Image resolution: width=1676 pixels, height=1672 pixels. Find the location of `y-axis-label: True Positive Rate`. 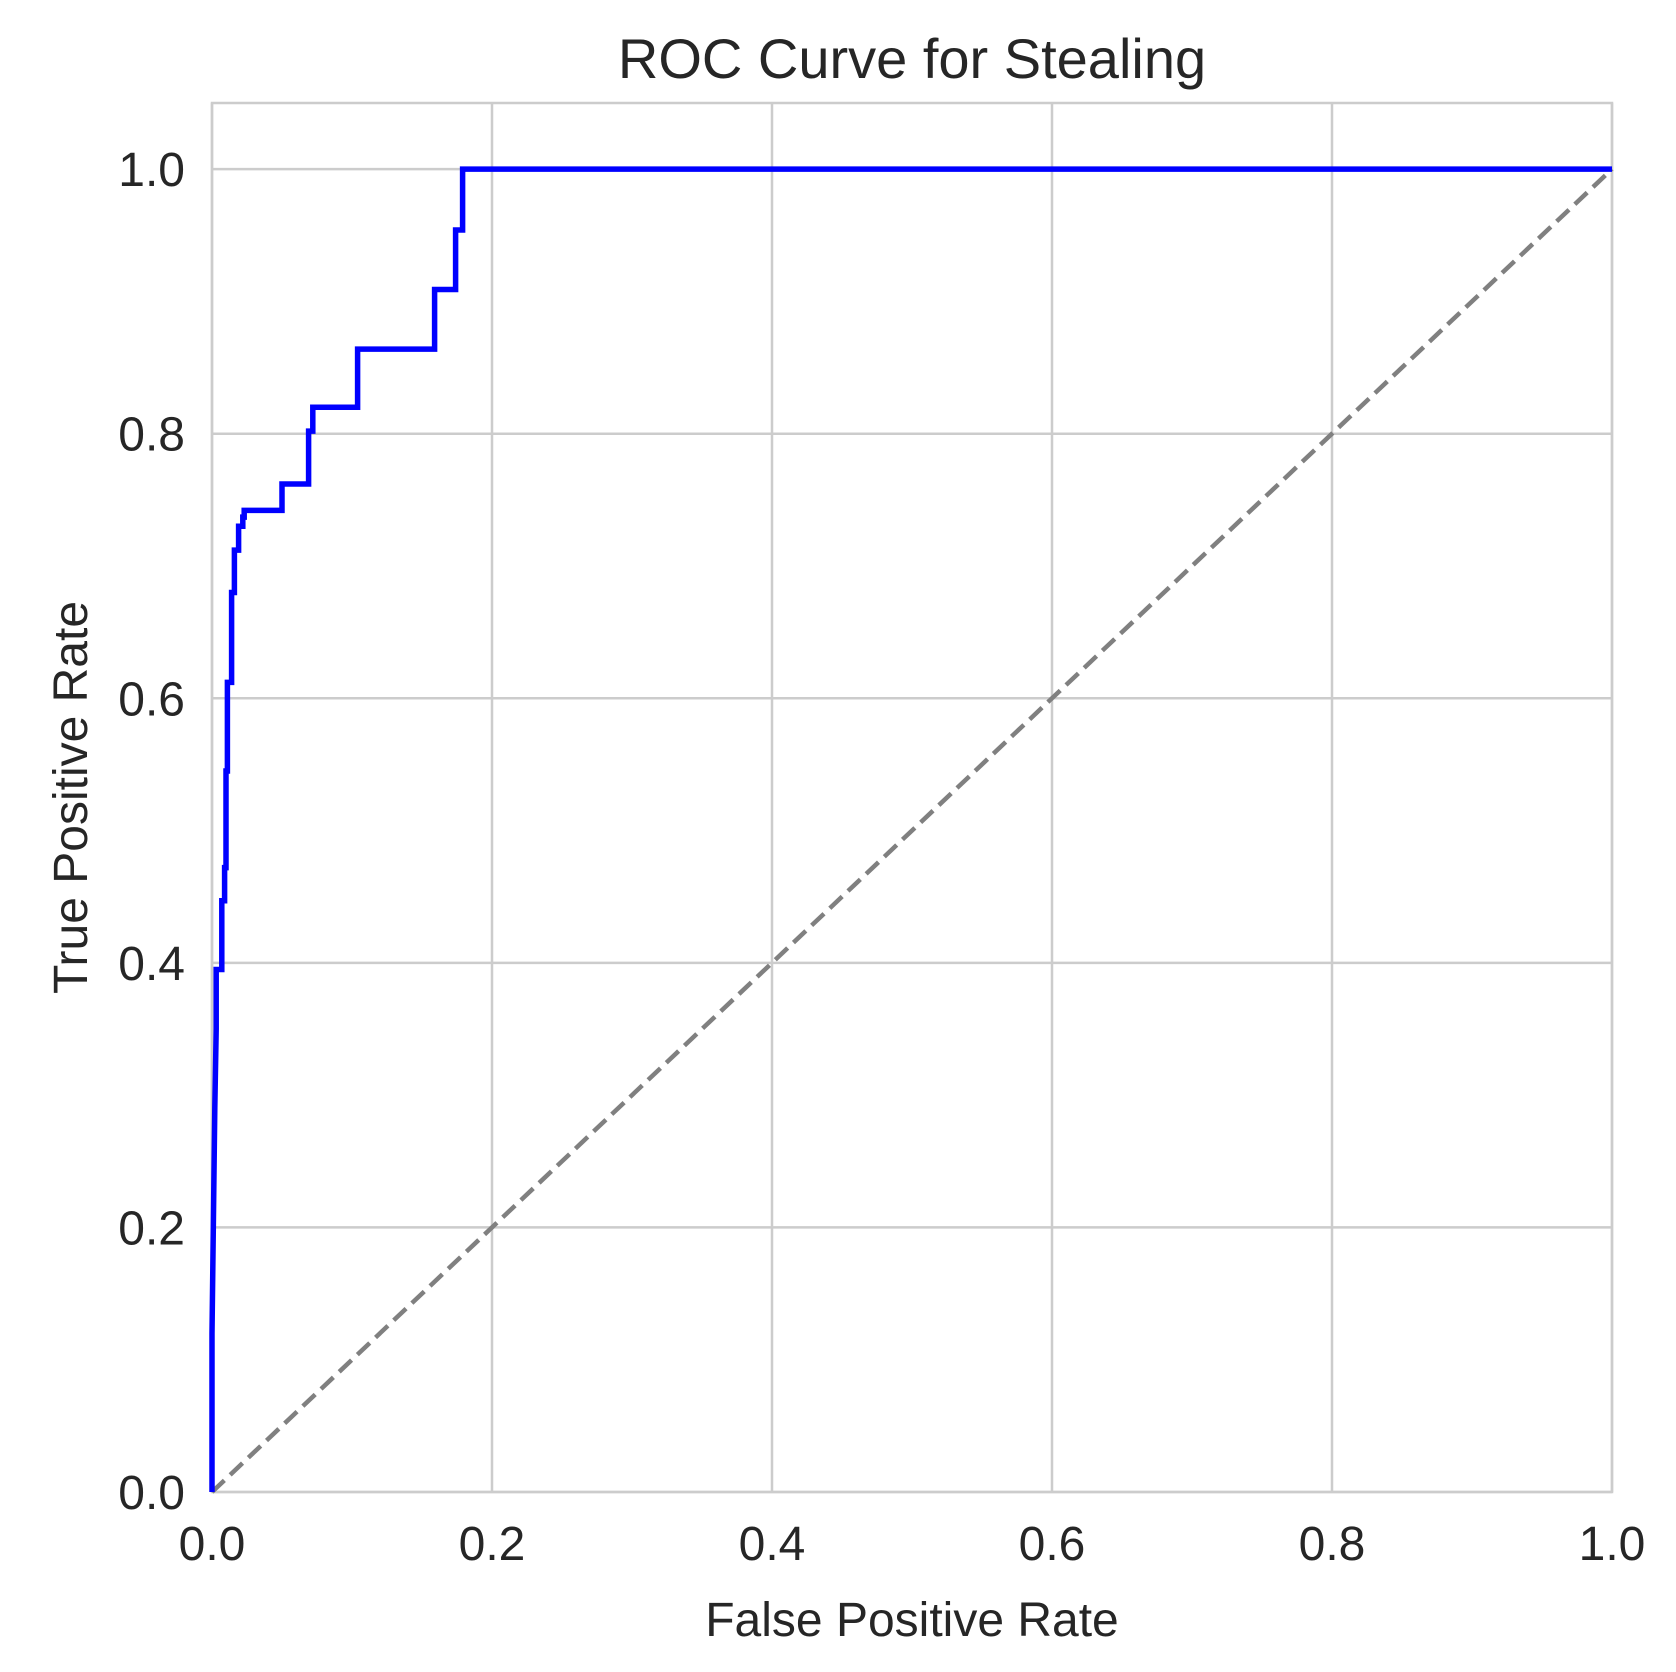

y-axis-label: True Positive Rate is located at coordinates (71, 797).